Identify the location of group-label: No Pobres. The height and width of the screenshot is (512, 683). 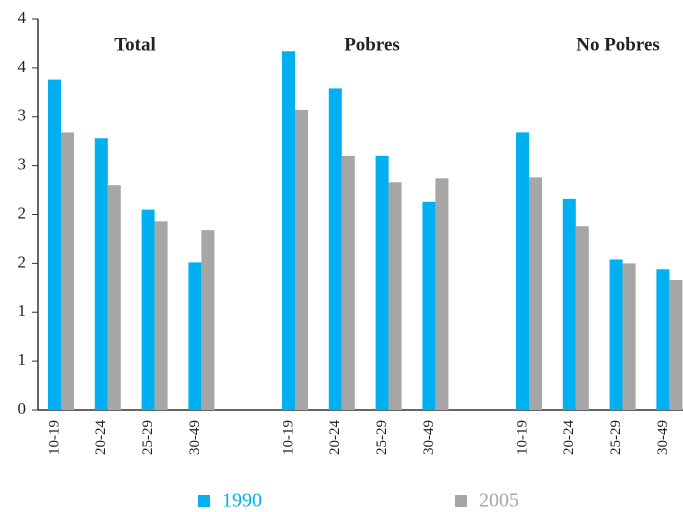
(618, 44).